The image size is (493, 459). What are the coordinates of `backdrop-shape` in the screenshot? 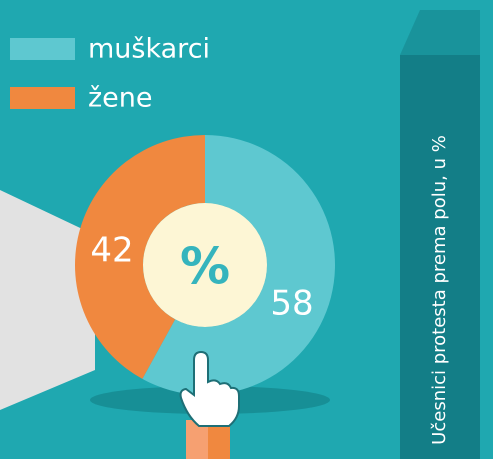 It's located at (47, 300).